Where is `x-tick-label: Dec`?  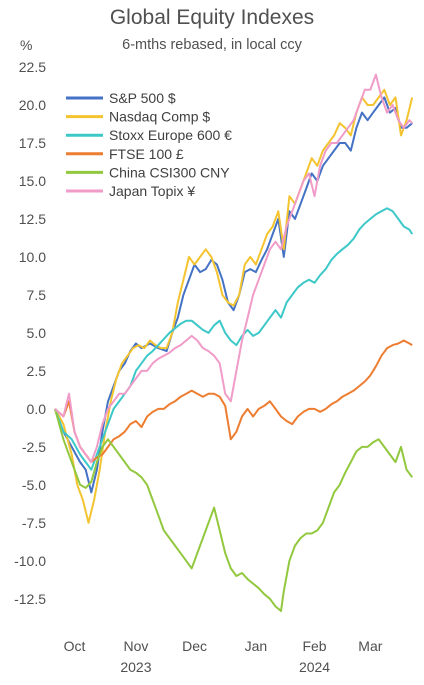
x-tick-label: Dec is located at coordinates (194, 646).